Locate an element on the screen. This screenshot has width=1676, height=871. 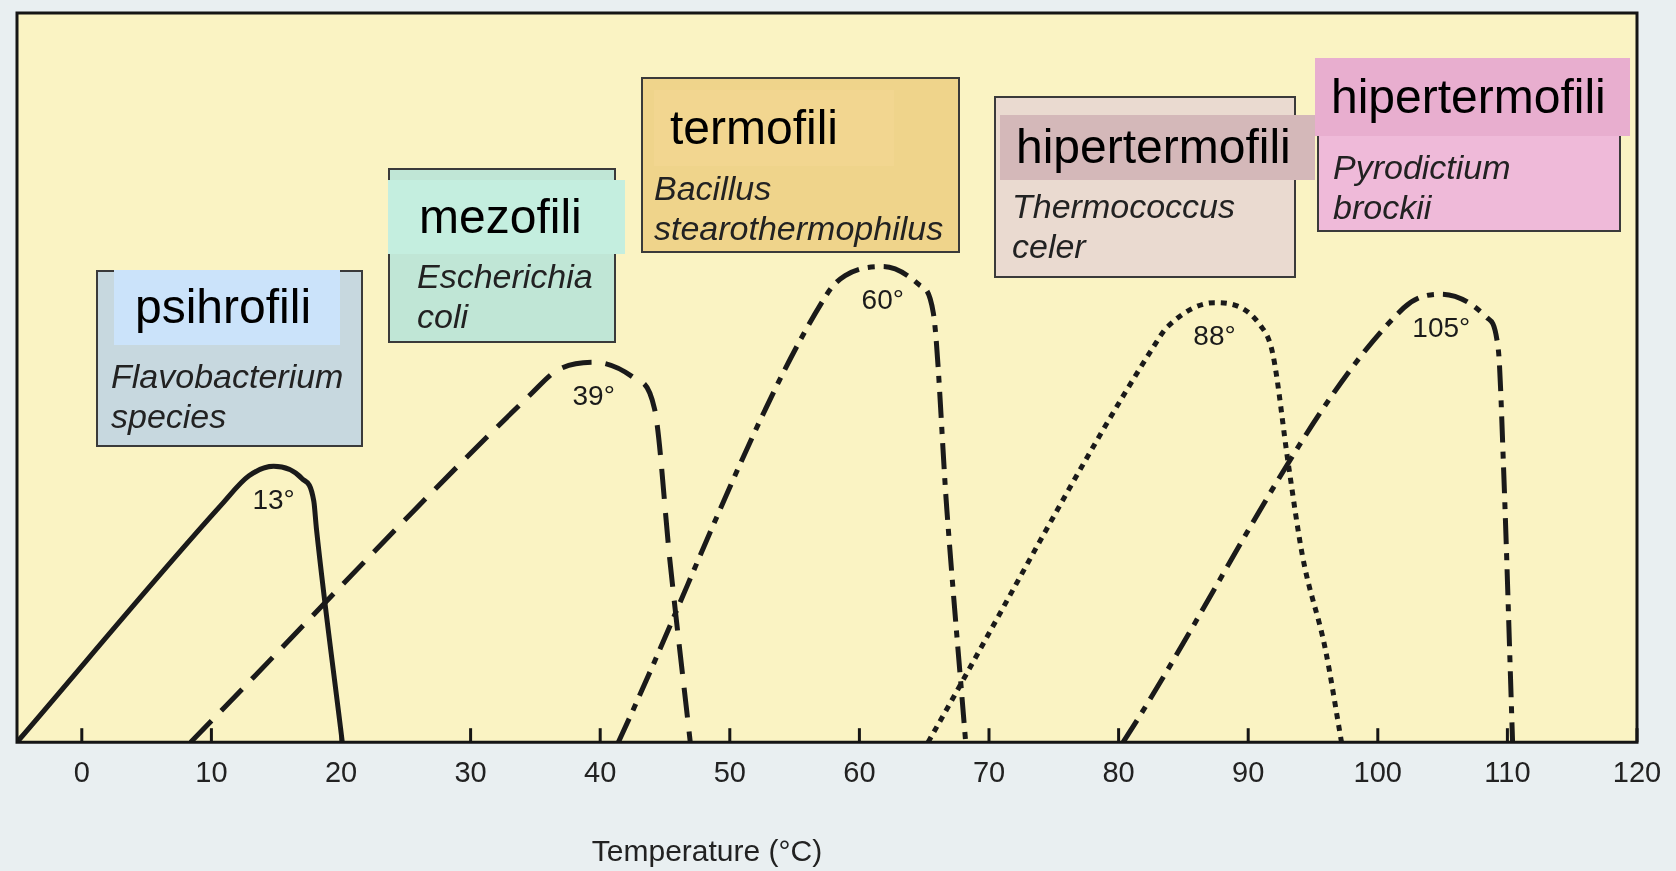
annotation: Escherichia coli is located at coordinates (505, 296).